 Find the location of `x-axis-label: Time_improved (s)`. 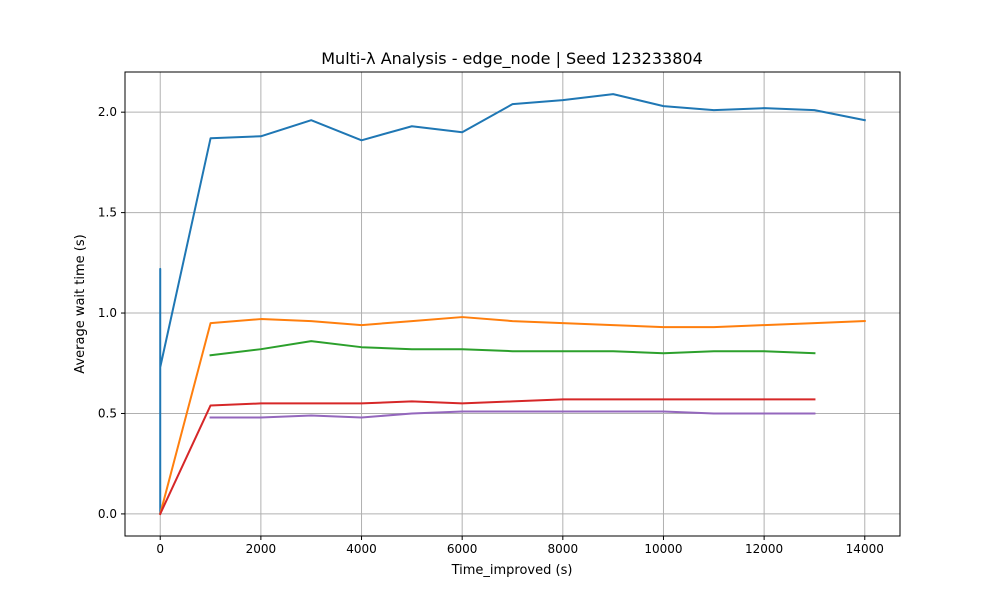

x-axis-label: Time_improved (s) is located at coordinates (512, 570).